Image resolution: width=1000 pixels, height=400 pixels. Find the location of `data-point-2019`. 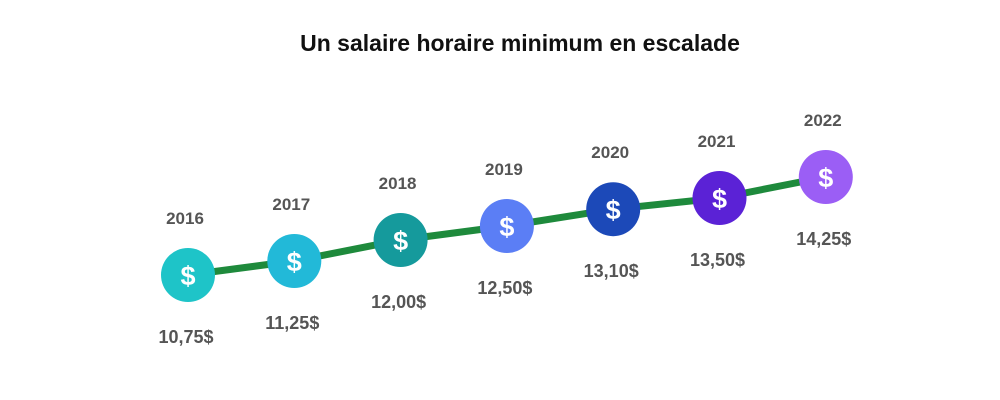

data-point-2019 is located at coordinates (506, 226).